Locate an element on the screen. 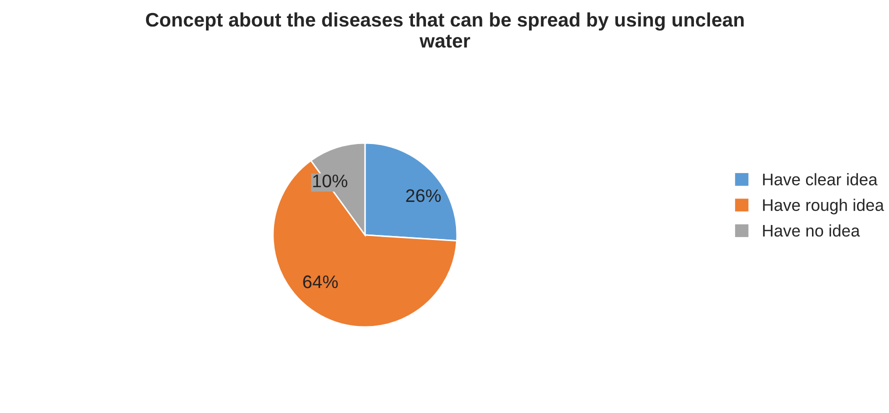  chart-title: Concept about the diseases that can be spread by using unclean water is located at coordinates (445, 30).